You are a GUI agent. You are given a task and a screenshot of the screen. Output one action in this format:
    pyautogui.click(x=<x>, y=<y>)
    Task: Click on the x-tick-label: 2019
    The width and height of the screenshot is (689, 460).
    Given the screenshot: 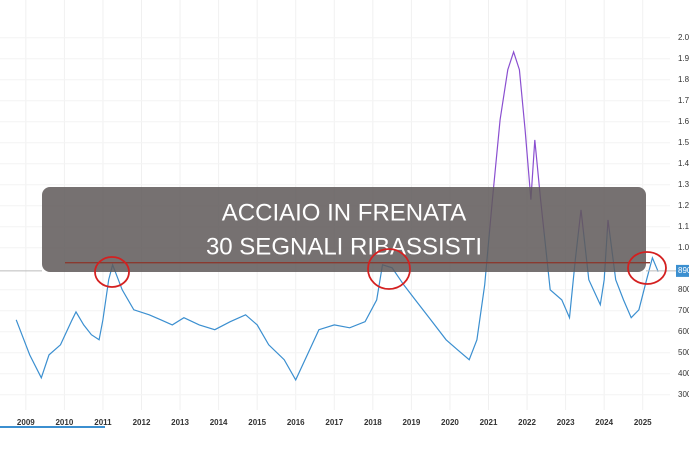 What is the action you would take?
    pyautogui.click(x=411, y=422)
    